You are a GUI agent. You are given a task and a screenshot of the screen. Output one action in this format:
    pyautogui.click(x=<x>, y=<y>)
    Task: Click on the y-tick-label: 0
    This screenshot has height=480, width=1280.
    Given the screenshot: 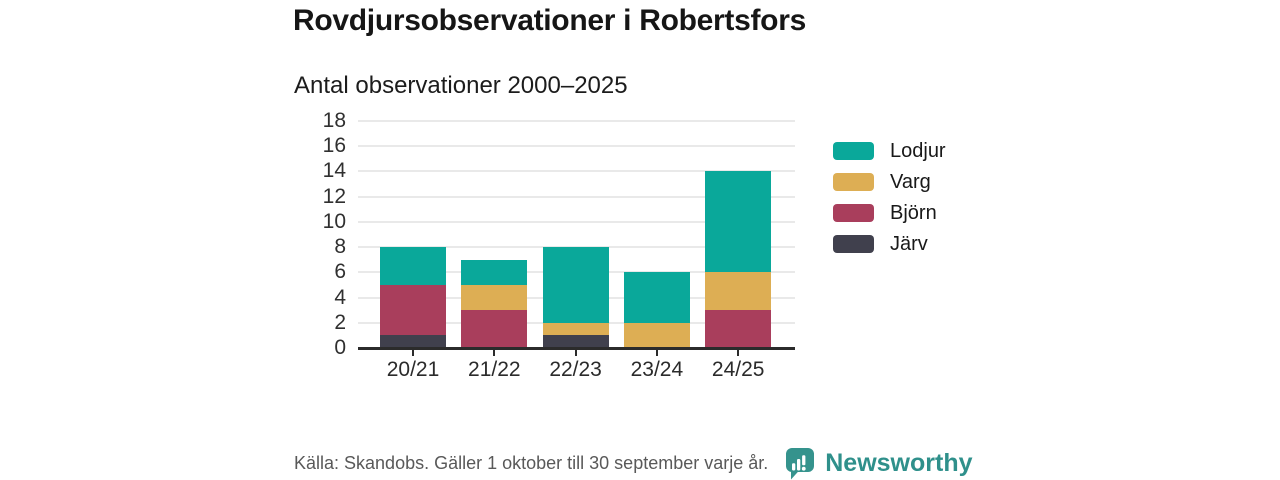 What is the action you would take?
    pyautogui.click(x=340, y=347)
    